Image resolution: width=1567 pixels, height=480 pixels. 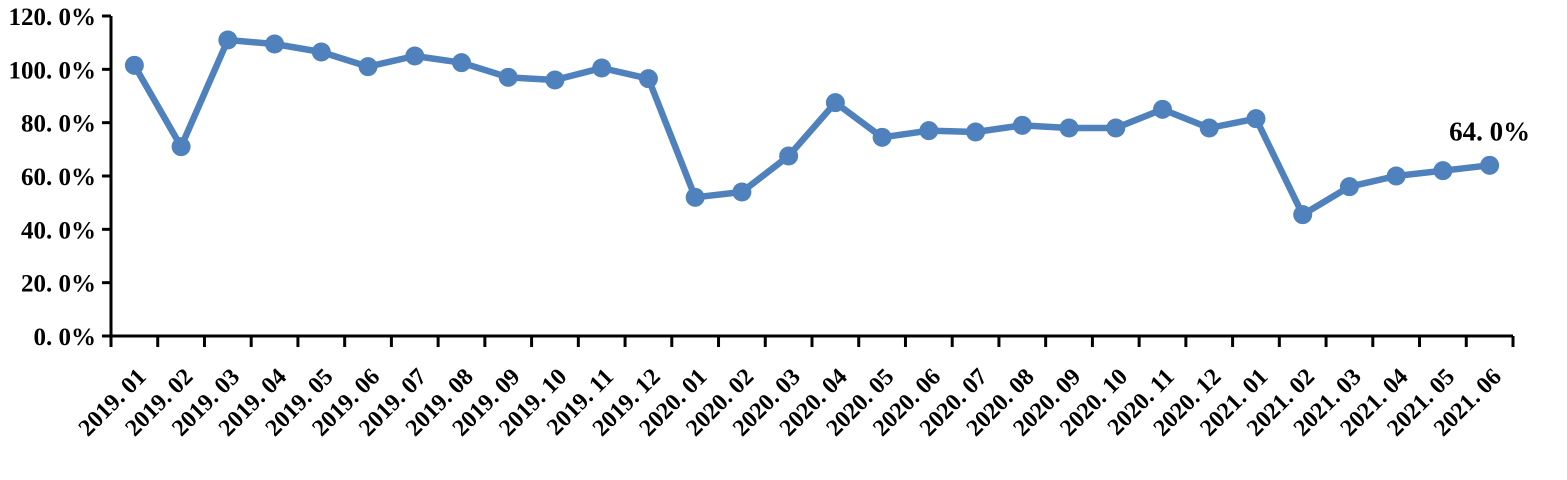 What do you see at coordinates (58, 124) in the screenshot?
I see `y-tick-label: 80. 0%` at bounding box center [58, 124].